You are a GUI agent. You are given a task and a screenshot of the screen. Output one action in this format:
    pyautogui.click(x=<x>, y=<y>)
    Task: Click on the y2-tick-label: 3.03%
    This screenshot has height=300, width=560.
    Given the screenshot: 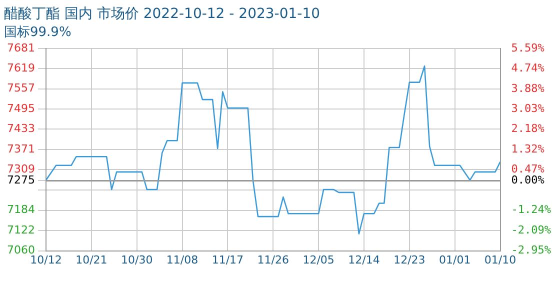 What is the action you would take?
    pyautogui.click(x=528, y=108)
    